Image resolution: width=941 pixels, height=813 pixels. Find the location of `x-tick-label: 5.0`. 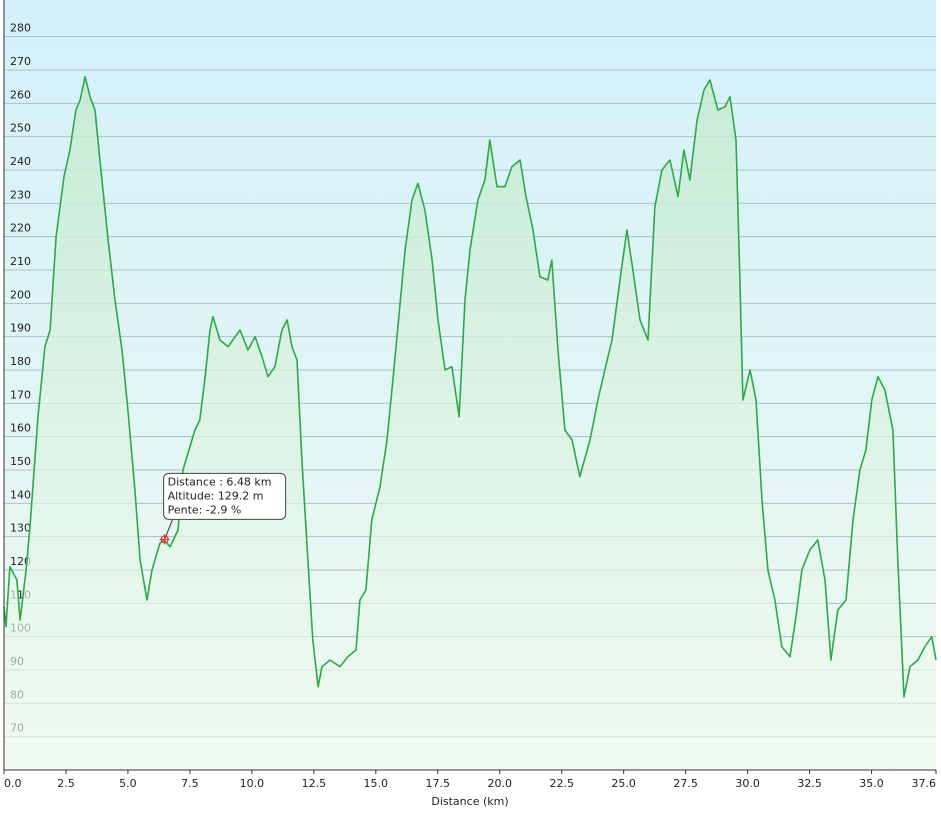

x-tick-label: 5.0 is located at coordinates (128, 783).